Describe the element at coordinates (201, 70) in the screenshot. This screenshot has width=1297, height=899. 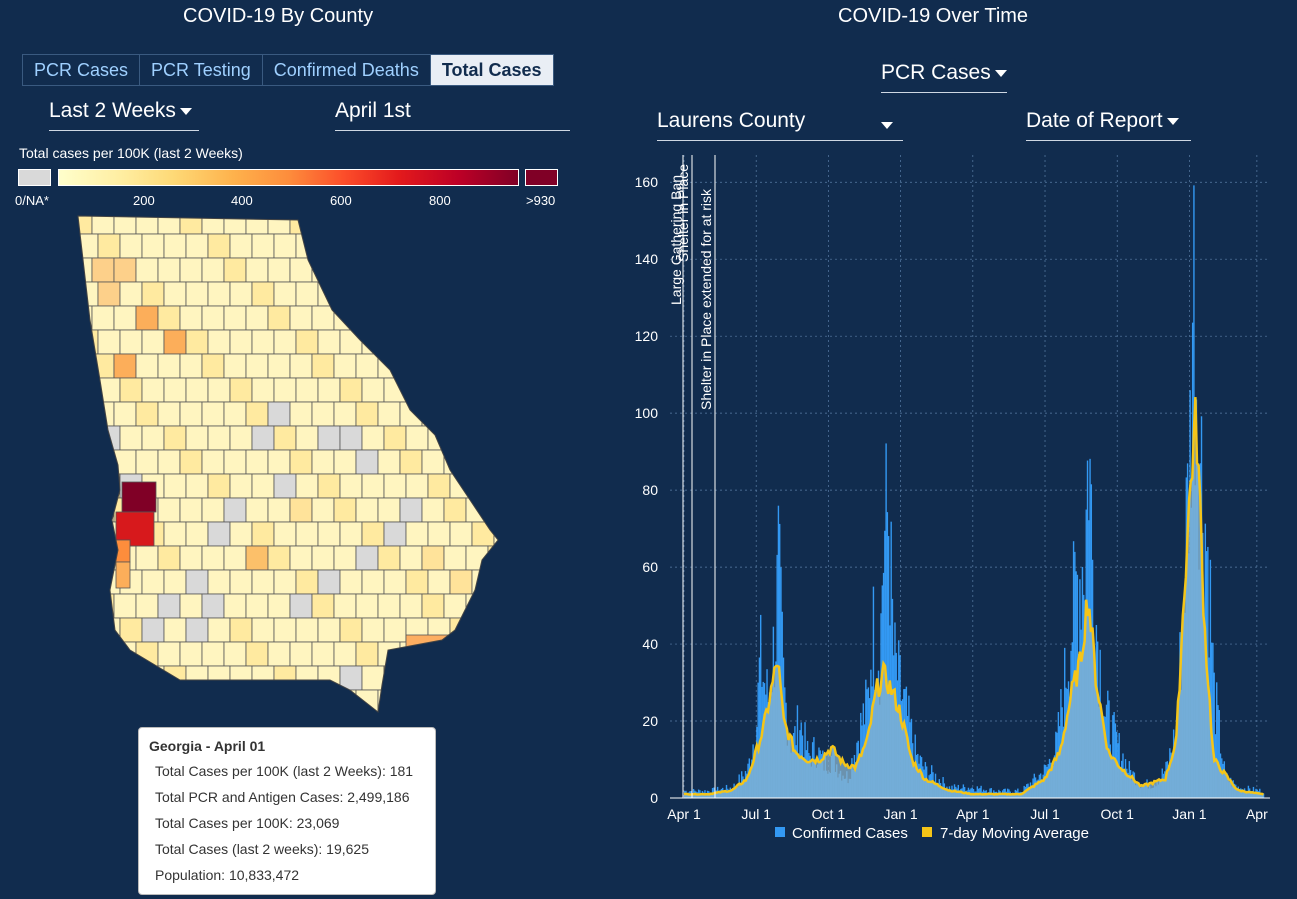
I see `tab-pcr-testing: PCR Testing` at that location.